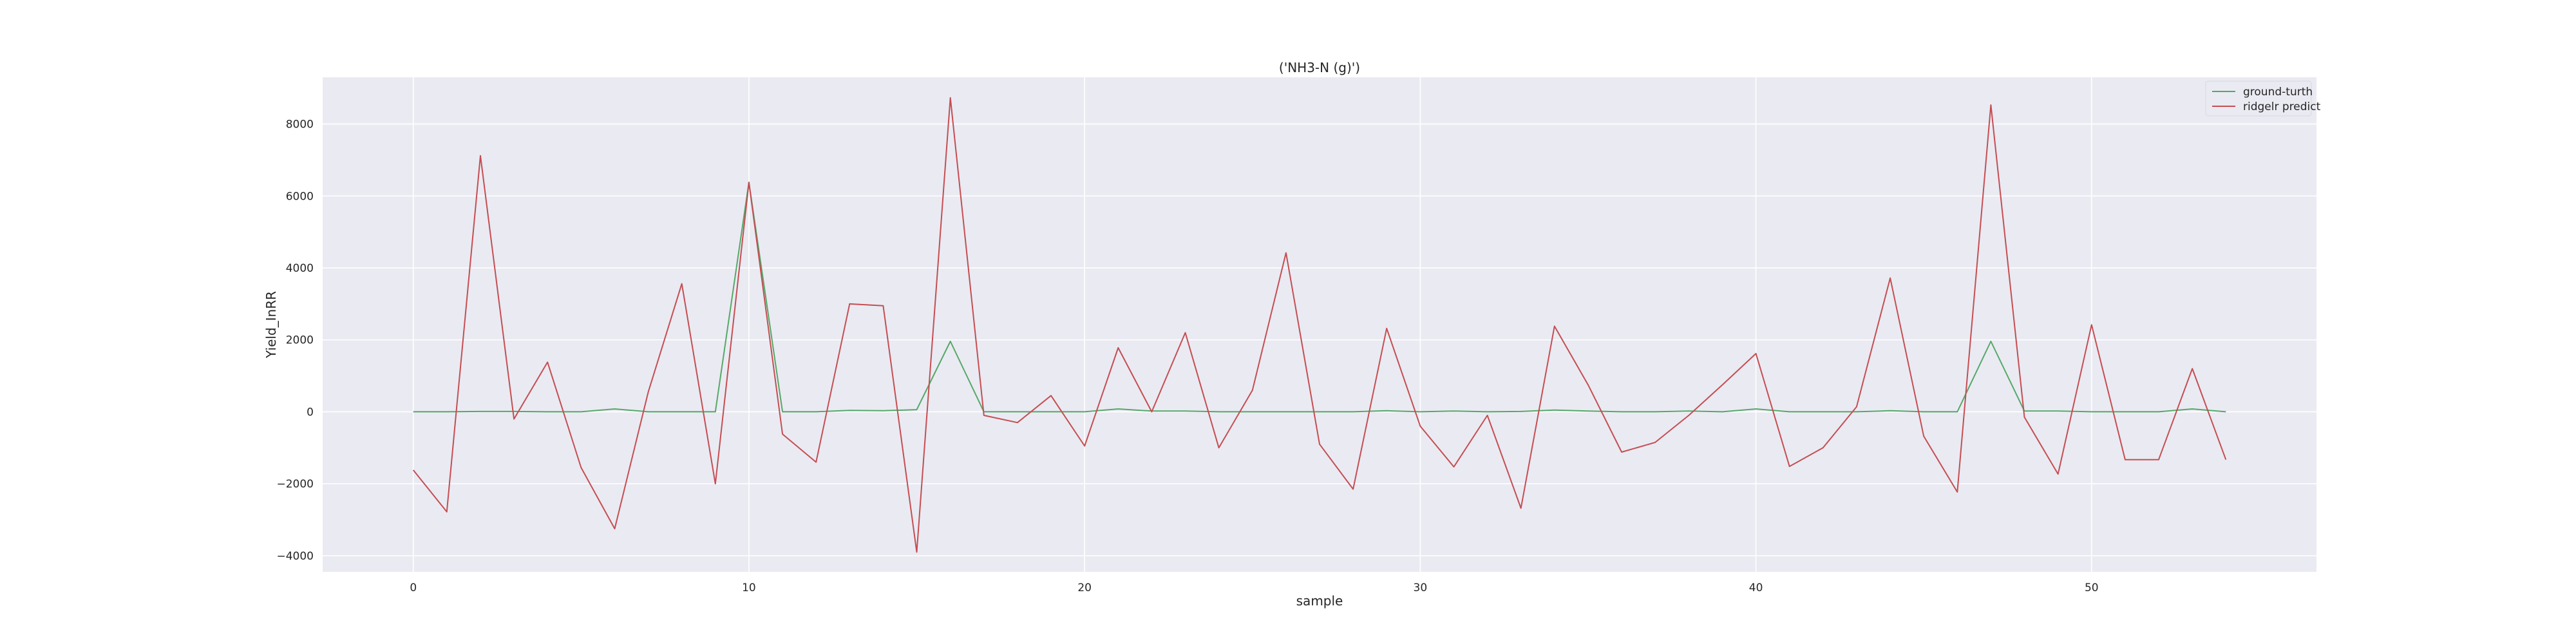  Describe the element at coordinates (1084, 588) in the screenshot. I see `x-tick-label-20: 20` at that location.